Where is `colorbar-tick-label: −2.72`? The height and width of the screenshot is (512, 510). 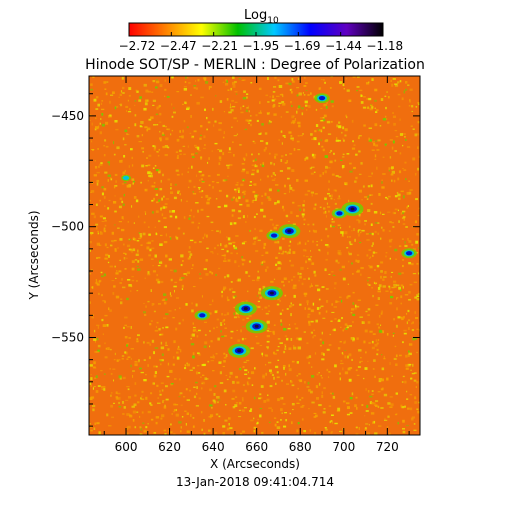
colorbar-tick-label: −2.72 is located at coordinates (137, 46).